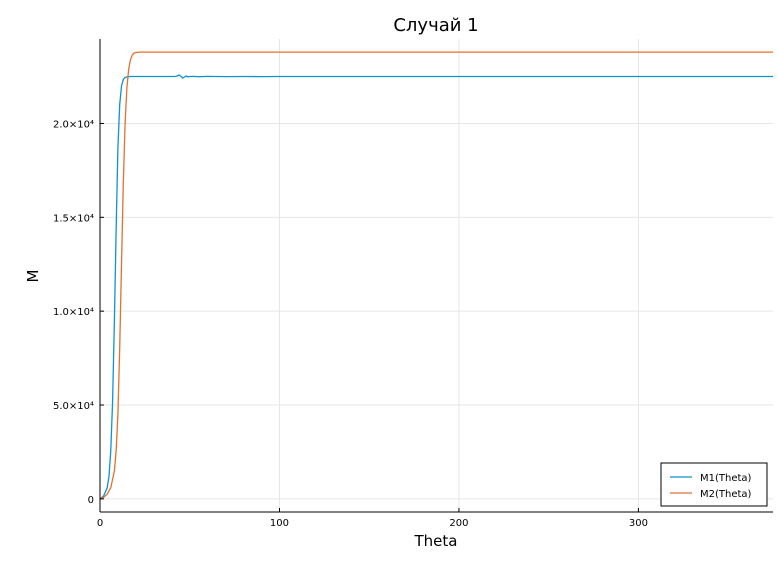  What do you see at coordinates (436, 541) in the screenshot?
I see `x-axis-label: Theta` at bounding box center [436, 541].